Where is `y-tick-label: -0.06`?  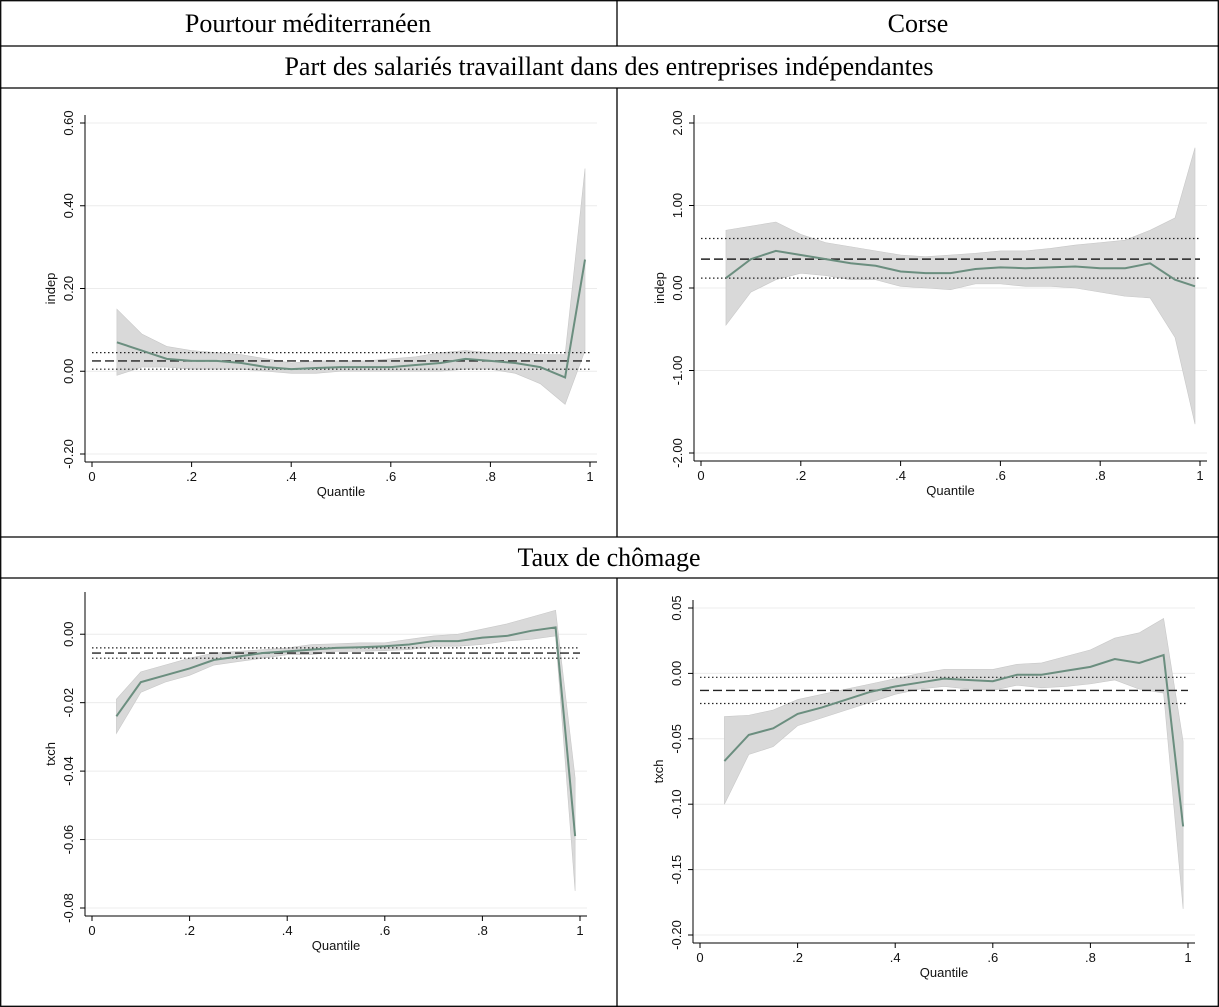 y-tick-label: -0.06 is located at coordinates (68, 840).